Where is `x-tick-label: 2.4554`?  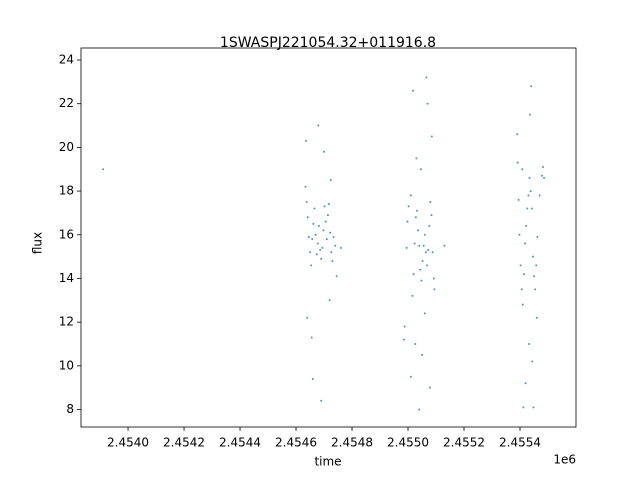 x-tick-label: 2.4554 is located at coordinates (520, 443).